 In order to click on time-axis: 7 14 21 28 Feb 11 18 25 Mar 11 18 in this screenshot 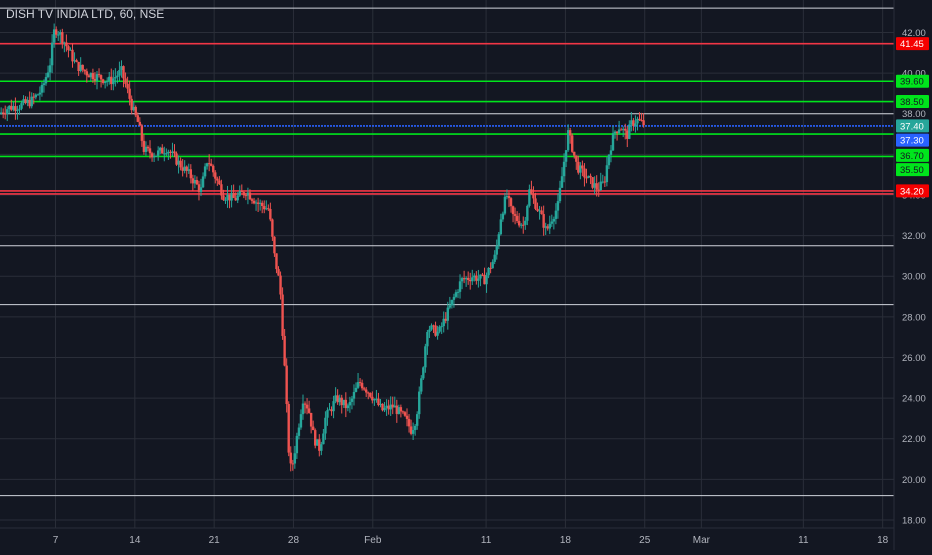, I will do `click(471, 540)`.